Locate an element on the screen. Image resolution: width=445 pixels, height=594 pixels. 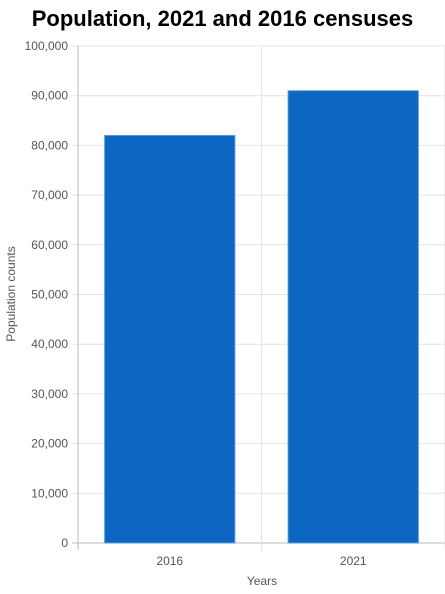
chart-title: Population, 2021 and 2016 censuses is located at coordinates (222, 18).